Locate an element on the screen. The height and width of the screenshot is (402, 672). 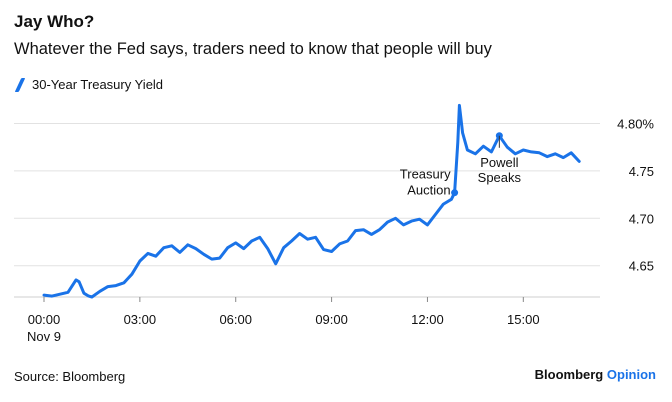
x-tick-label: 03:00 is located at coordinates (140, 319).